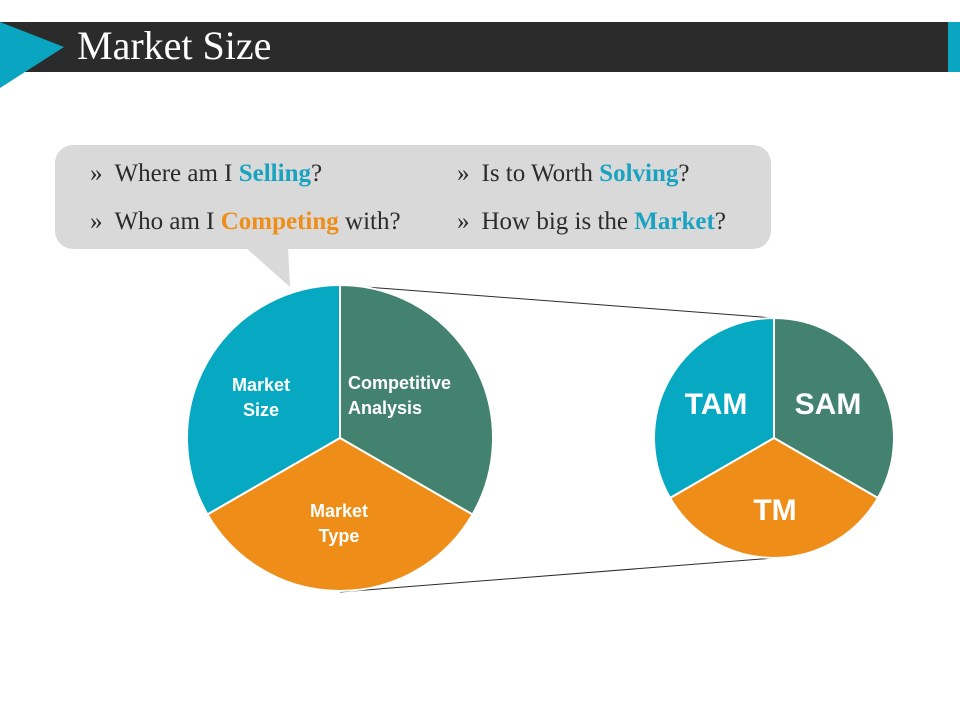 This screenshot has height=720, width=960. Describe the element at coordinates (274, 173) in the screenshot. I see `highlight-selling: Selling` at that location.